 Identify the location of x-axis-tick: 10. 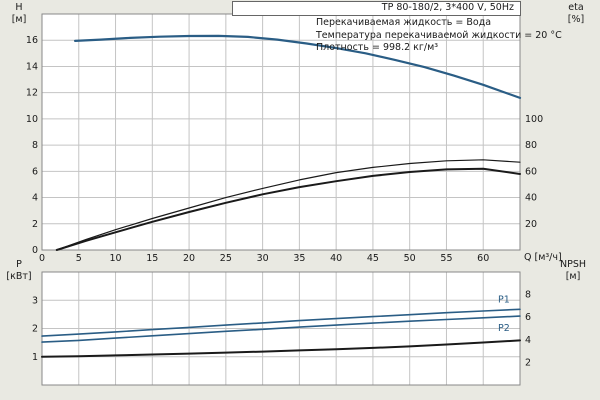
(115, 258).